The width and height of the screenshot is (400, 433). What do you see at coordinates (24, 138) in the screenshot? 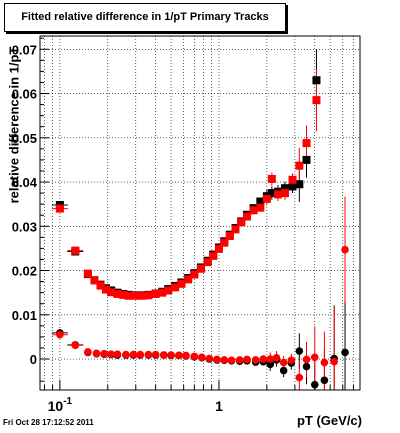
I see `y-tick-label: 0.05` at bounding box center [24, 138].